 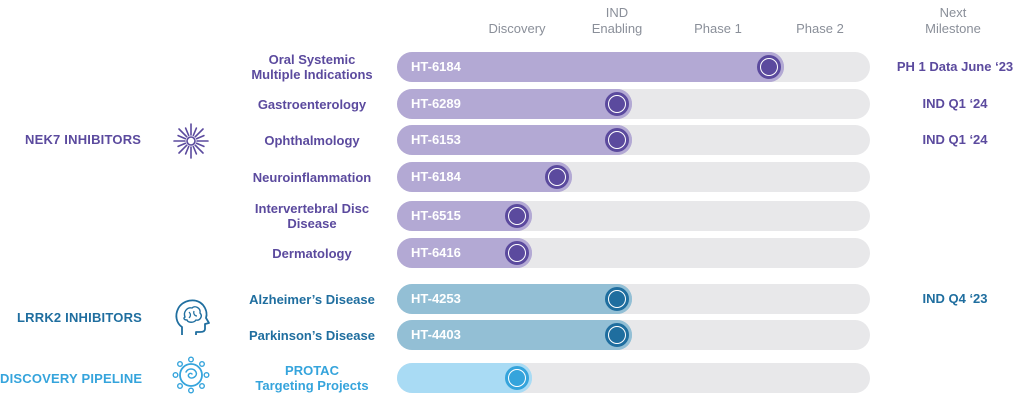 I want to click on program-code: HT-6153, so click(x=436, y=139).